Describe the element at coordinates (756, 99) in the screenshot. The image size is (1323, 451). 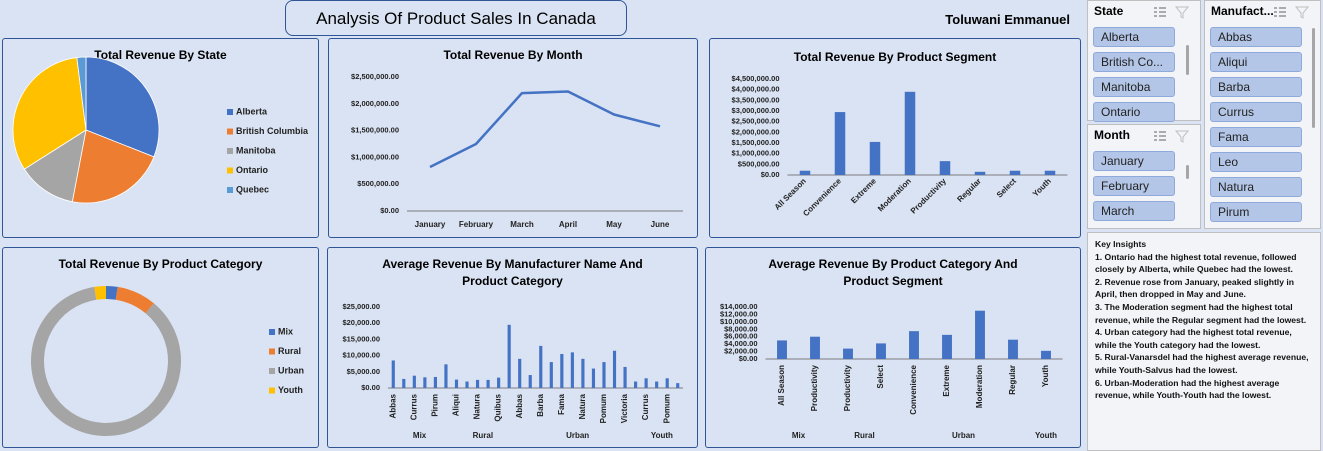
I see `y-tick-label: $3,500,000.00` at that location.